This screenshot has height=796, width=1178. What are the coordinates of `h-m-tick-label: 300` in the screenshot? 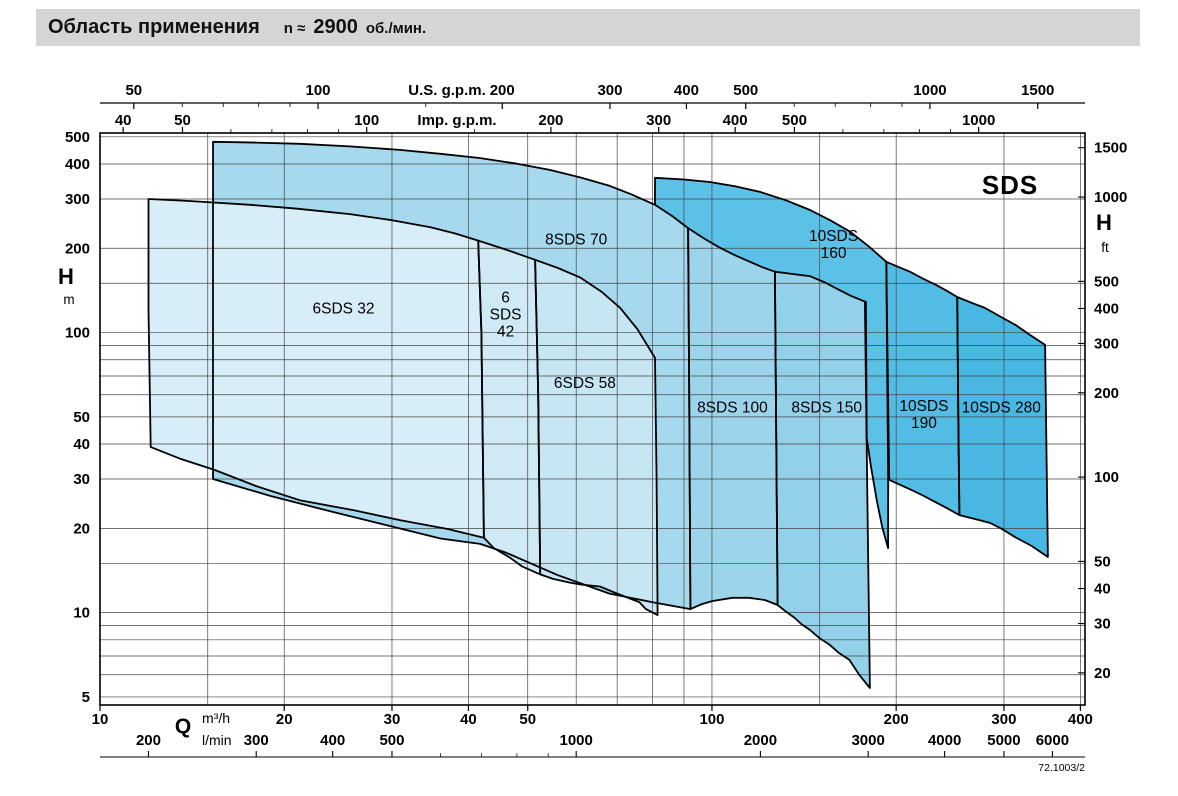 It's located at (77, 199).